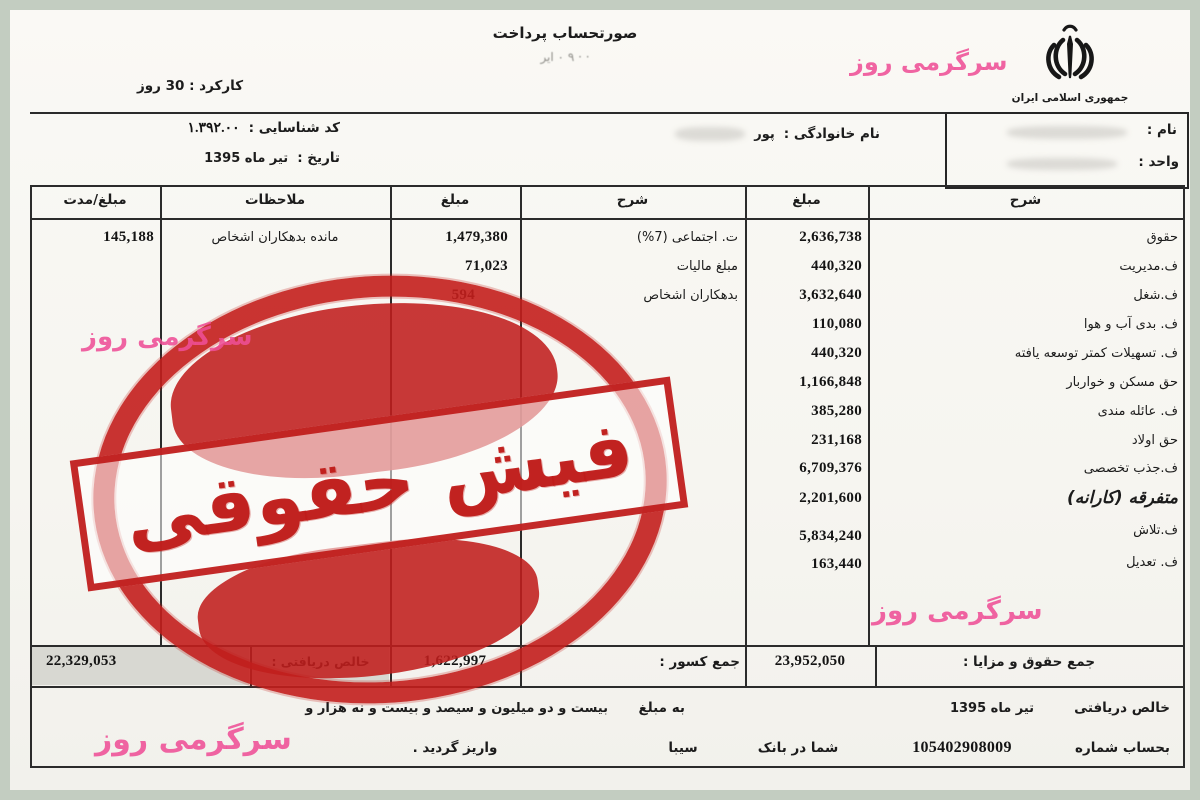  Describe the element at coordinates (707, 266) in the screenshot. I see `deduction-desc: مبلغ مالیات` at that location.